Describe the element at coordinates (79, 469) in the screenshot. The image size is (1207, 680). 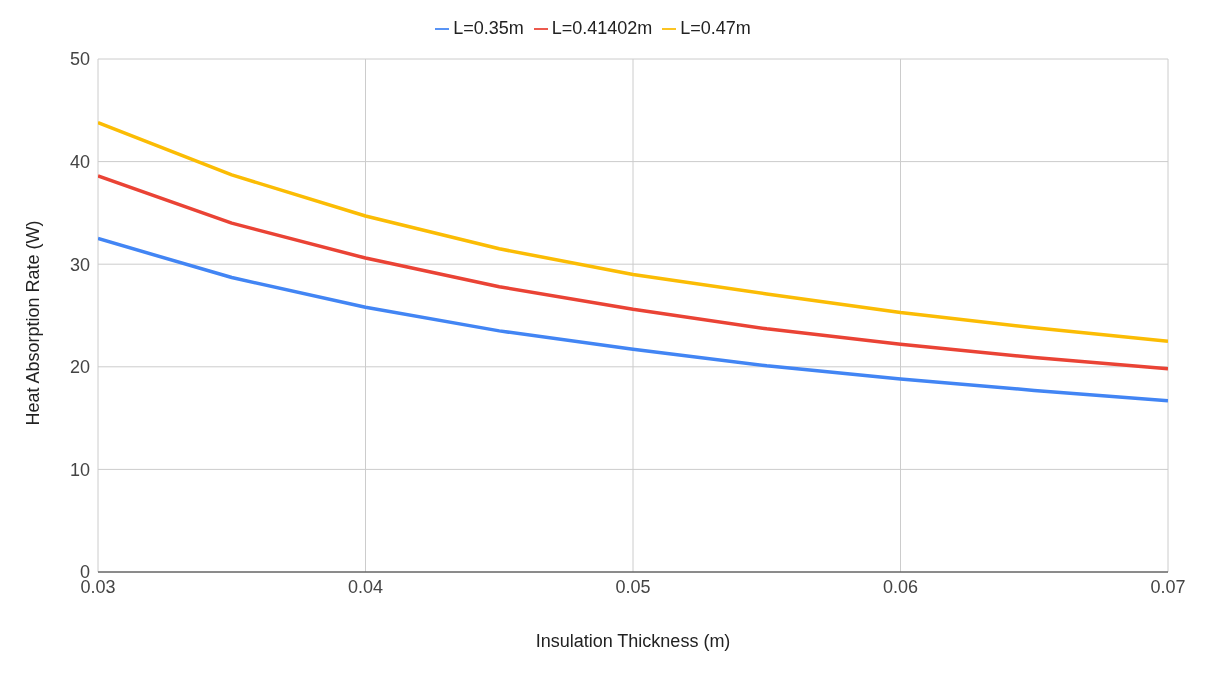
I see `y-tick-label: 10` at that location.